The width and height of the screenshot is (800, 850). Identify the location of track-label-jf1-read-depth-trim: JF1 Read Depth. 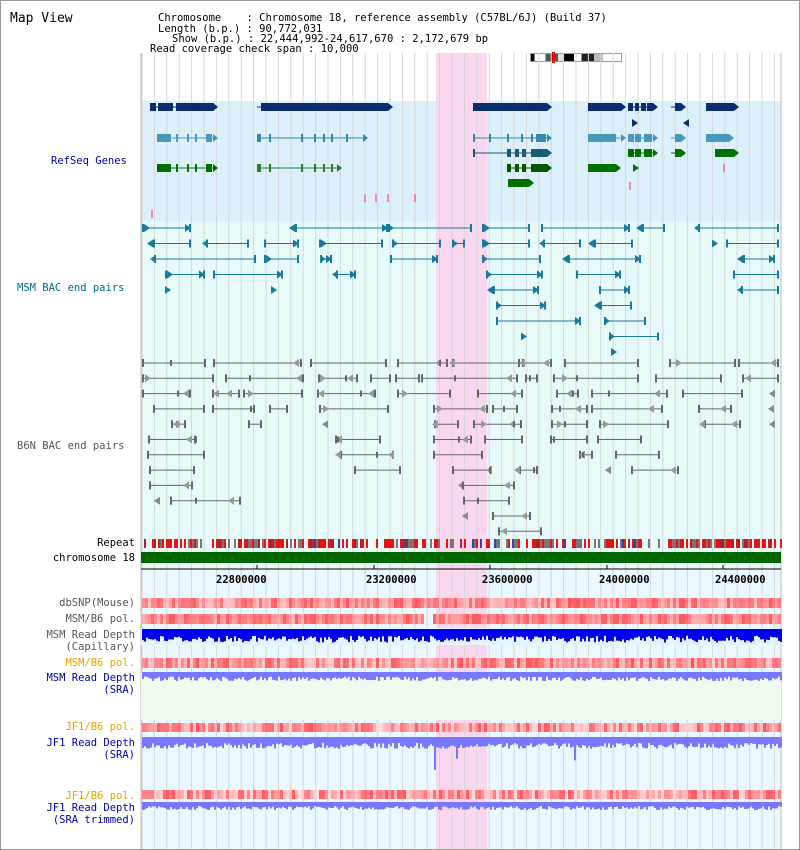
(90, 808).